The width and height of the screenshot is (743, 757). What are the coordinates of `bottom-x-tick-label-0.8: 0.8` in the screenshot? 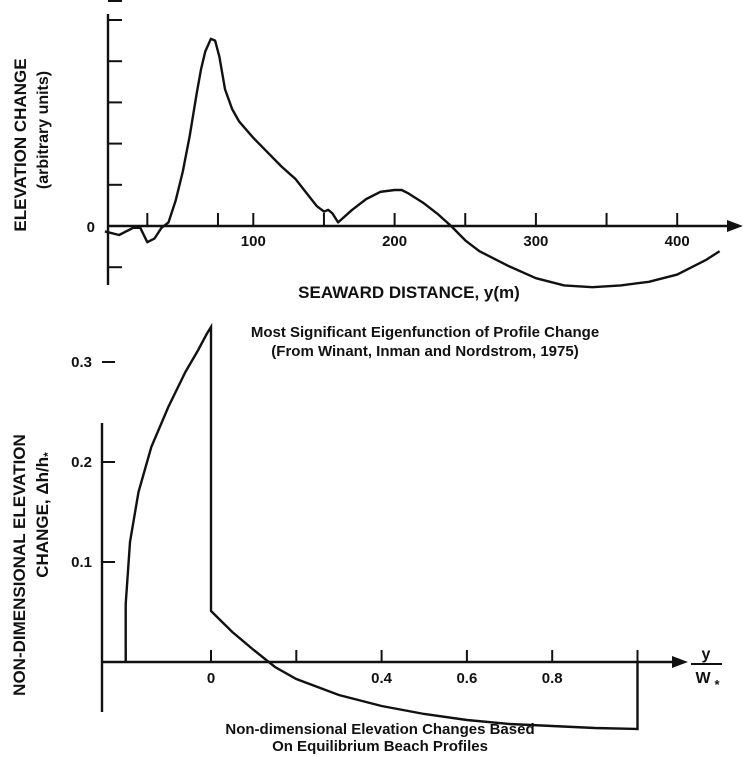 It's located at (552, 678).